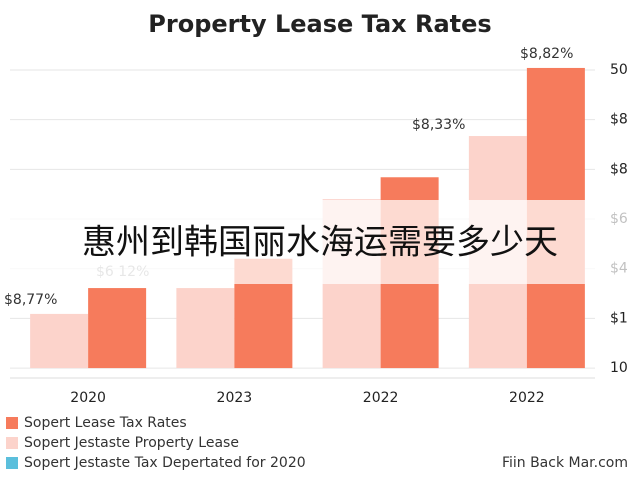  What do you see at coordinates (131, 443) in the screenshot?
I see `legend-label: Sopert Jestaste Property Lease` at bounding box center [131, 443].